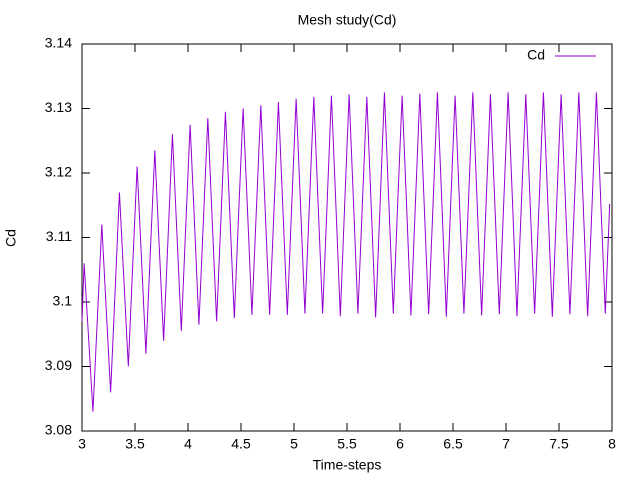 This screenshot has height=485, width=640. Describe the element at coordinates (612, 444) in the screenshot. I see `x-tick-label: 8` at that location.